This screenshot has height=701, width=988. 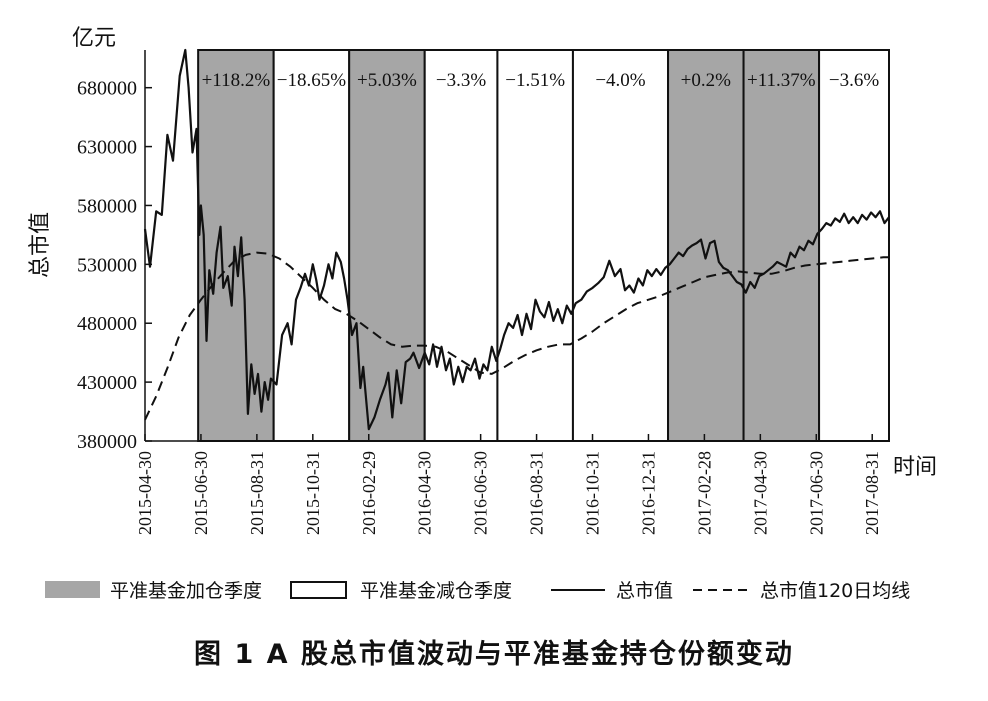 What do you see at coordinates (781, 80) in the screenshot?
I see `quarter-label-8: +11.37%` at bounding box center [781, 80].